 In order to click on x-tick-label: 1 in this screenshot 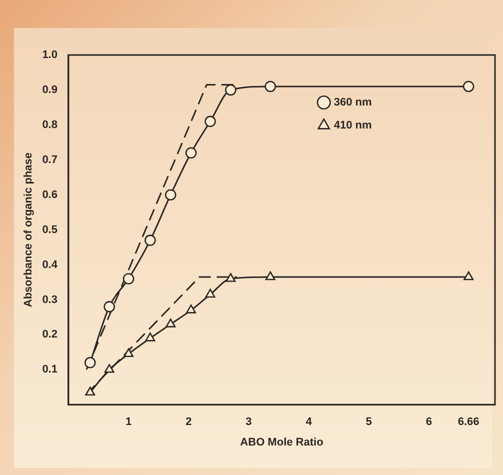, I will do `click(129, 422)`.